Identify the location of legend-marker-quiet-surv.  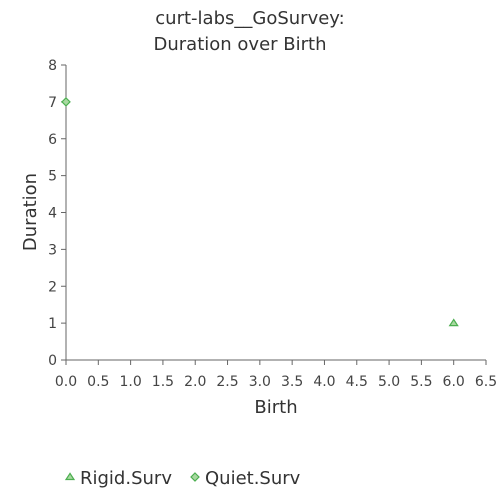
(195, 477).